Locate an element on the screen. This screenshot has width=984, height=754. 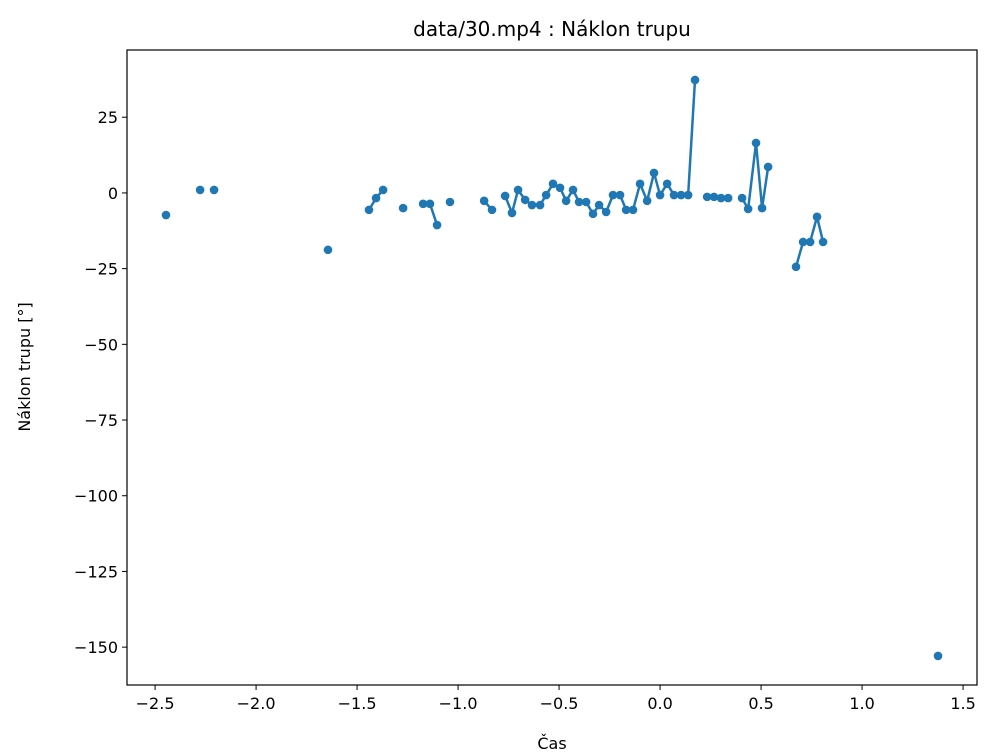
y-tick-label: −150 is located at coordinates (96, 647).